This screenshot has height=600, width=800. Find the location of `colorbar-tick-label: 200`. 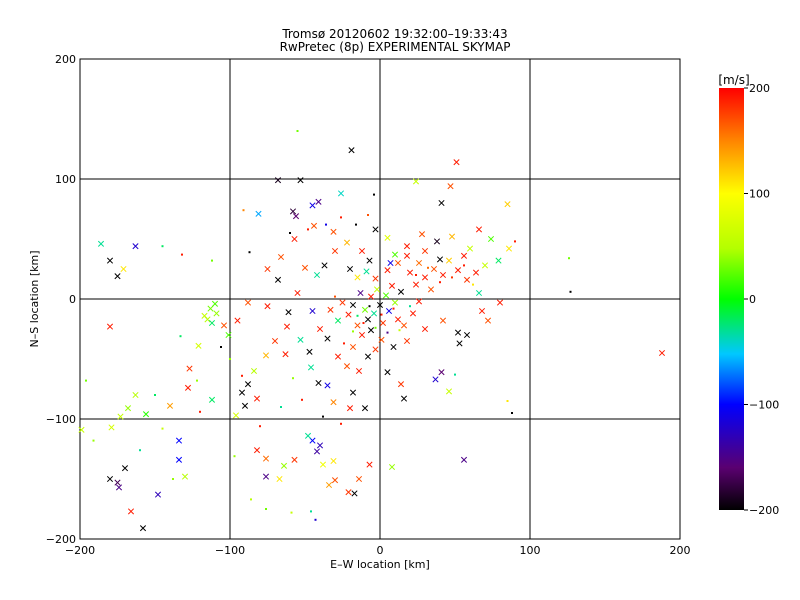

colorbar-tick-label: 200 is located at coordinates (759, 88).